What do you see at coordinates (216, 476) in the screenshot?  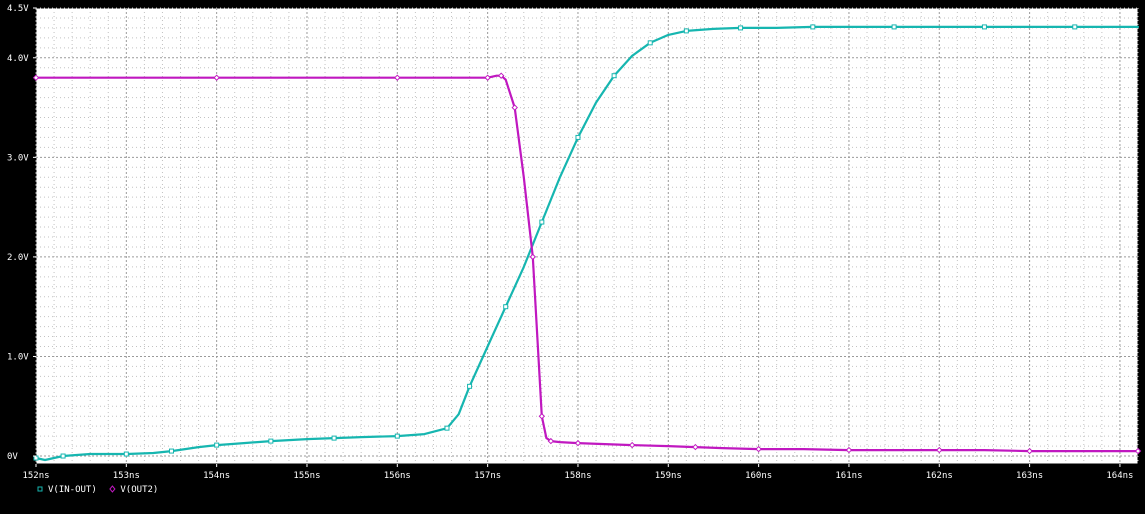 I see `x-tick-label: 154ns` at bounding box center [216, 476].